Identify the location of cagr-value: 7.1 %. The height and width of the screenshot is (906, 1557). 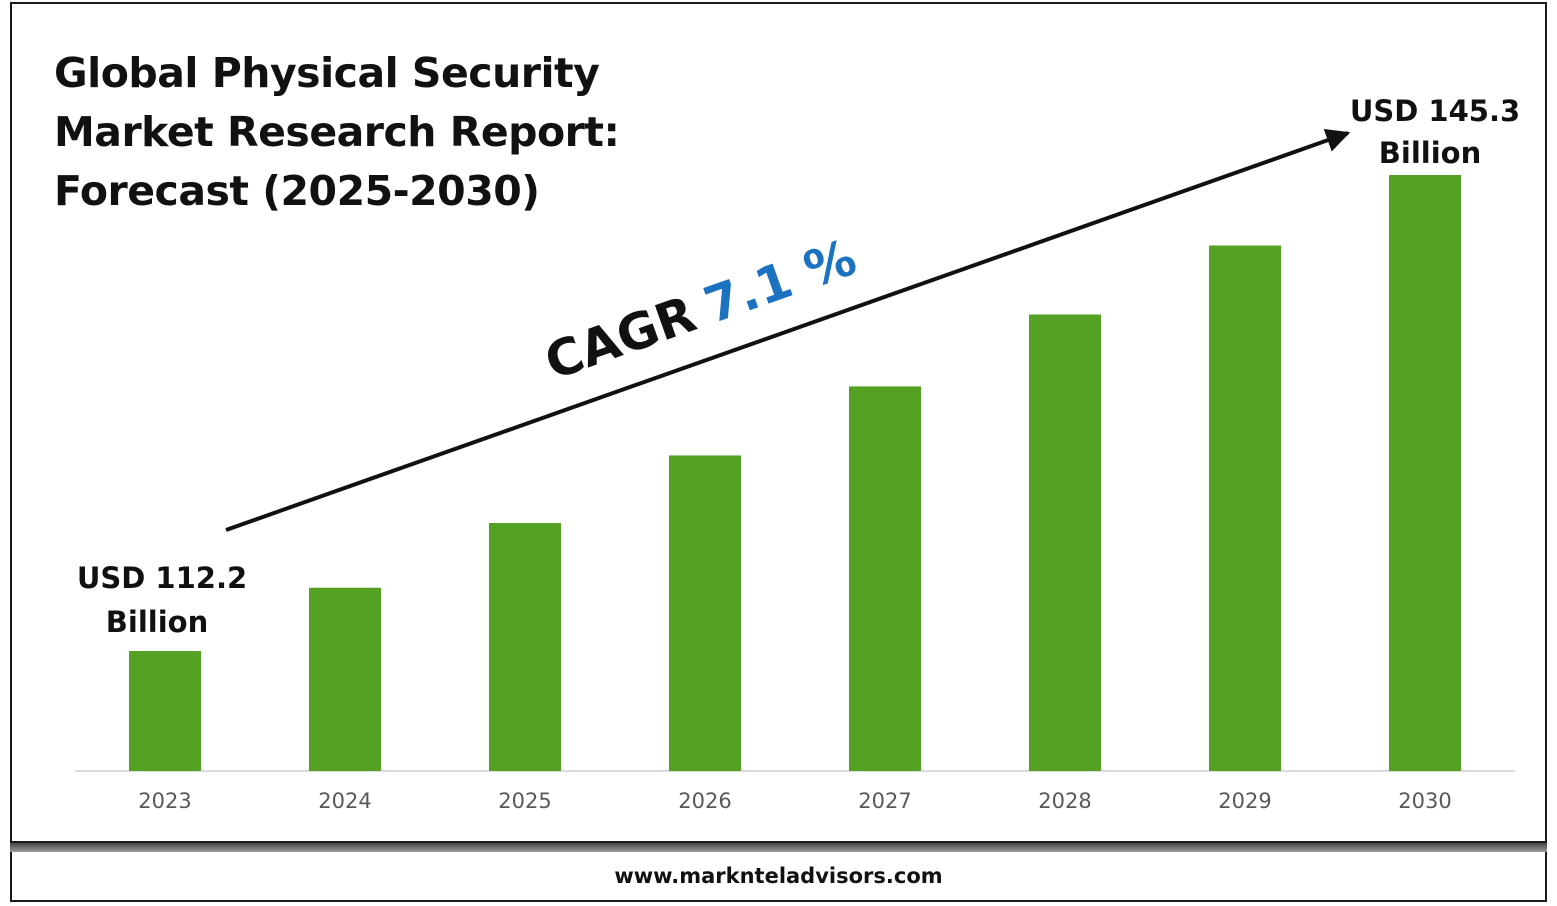
(780, 281).